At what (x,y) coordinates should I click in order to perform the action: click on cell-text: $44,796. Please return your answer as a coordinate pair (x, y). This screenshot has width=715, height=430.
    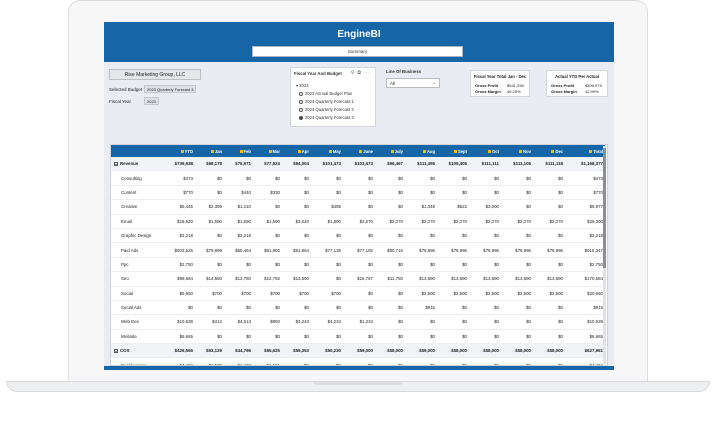
    Looking at the image, I should click on (243, 351).